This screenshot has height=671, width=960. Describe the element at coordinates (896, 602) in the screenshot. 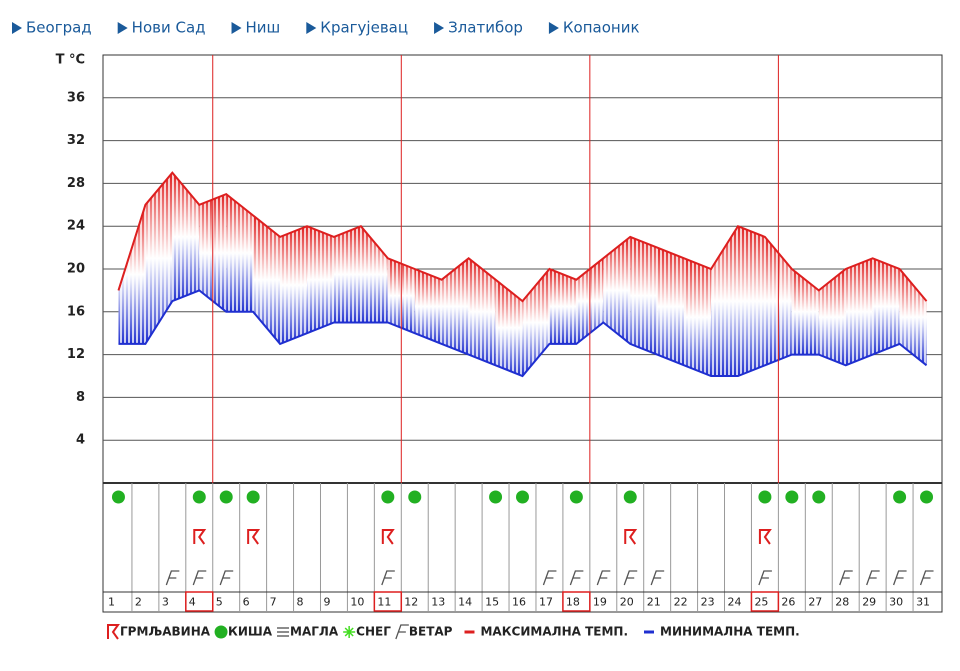

I see `day-label: 30` at that location.